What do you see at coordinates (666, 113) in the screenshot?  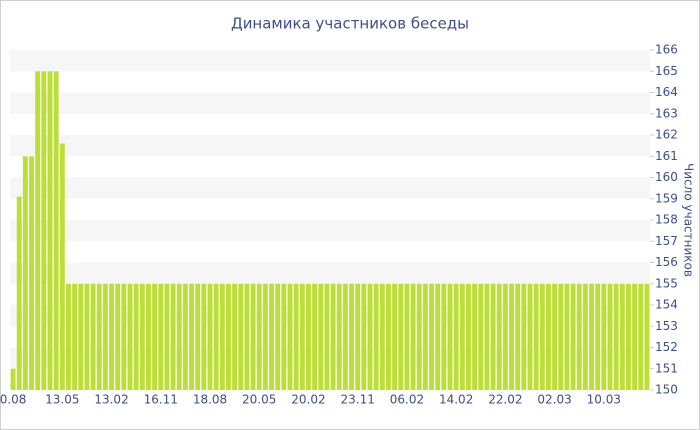 I see `y-tick-label: 163` at bounding box center [666, 113].